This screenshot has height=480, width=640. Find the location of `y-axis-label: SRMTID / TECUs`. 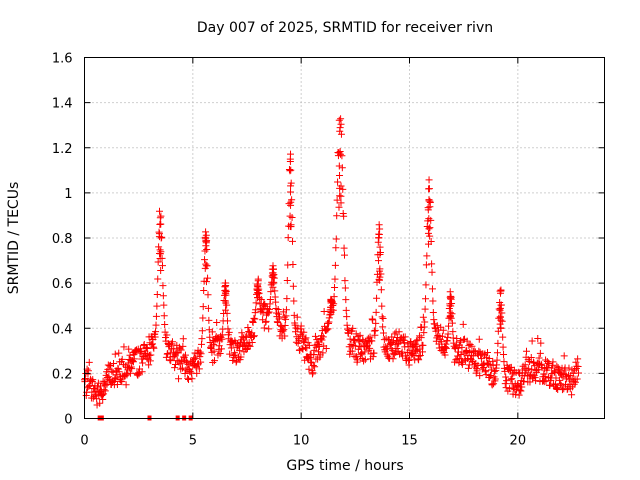

y-axis-label: SRMTID / TECUs is located at coordinates (14, 238).